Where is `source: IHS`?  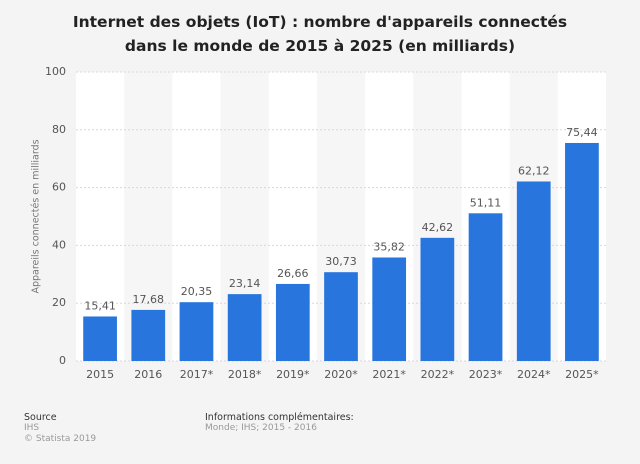 source: IHS is located at coordinates (32, 428).